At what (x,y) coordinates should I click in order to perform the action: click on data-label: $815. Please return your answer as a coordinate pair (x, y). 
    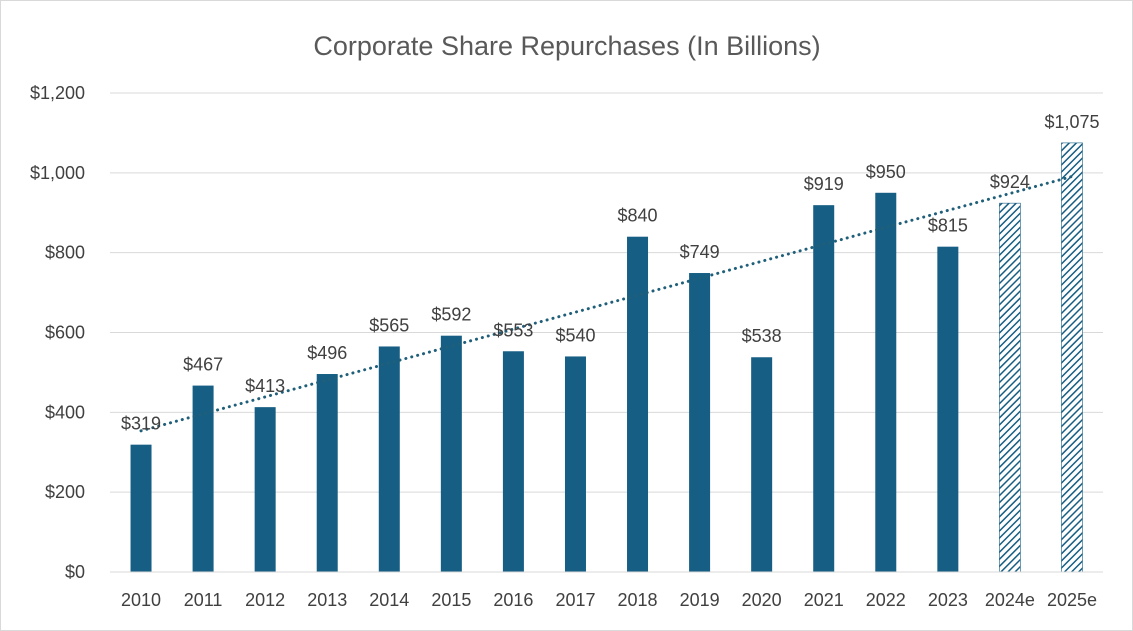
    Looking at the image, I should click on (948, 226).